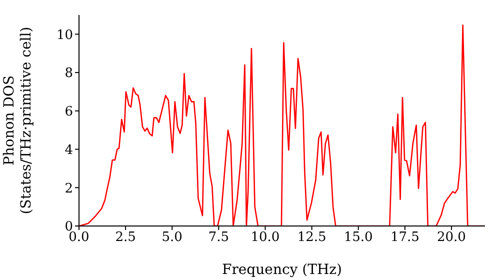 The width and height of the screenshot is (500, 280). I want to click on x-tick-label: 10.0, so click(265, 238).